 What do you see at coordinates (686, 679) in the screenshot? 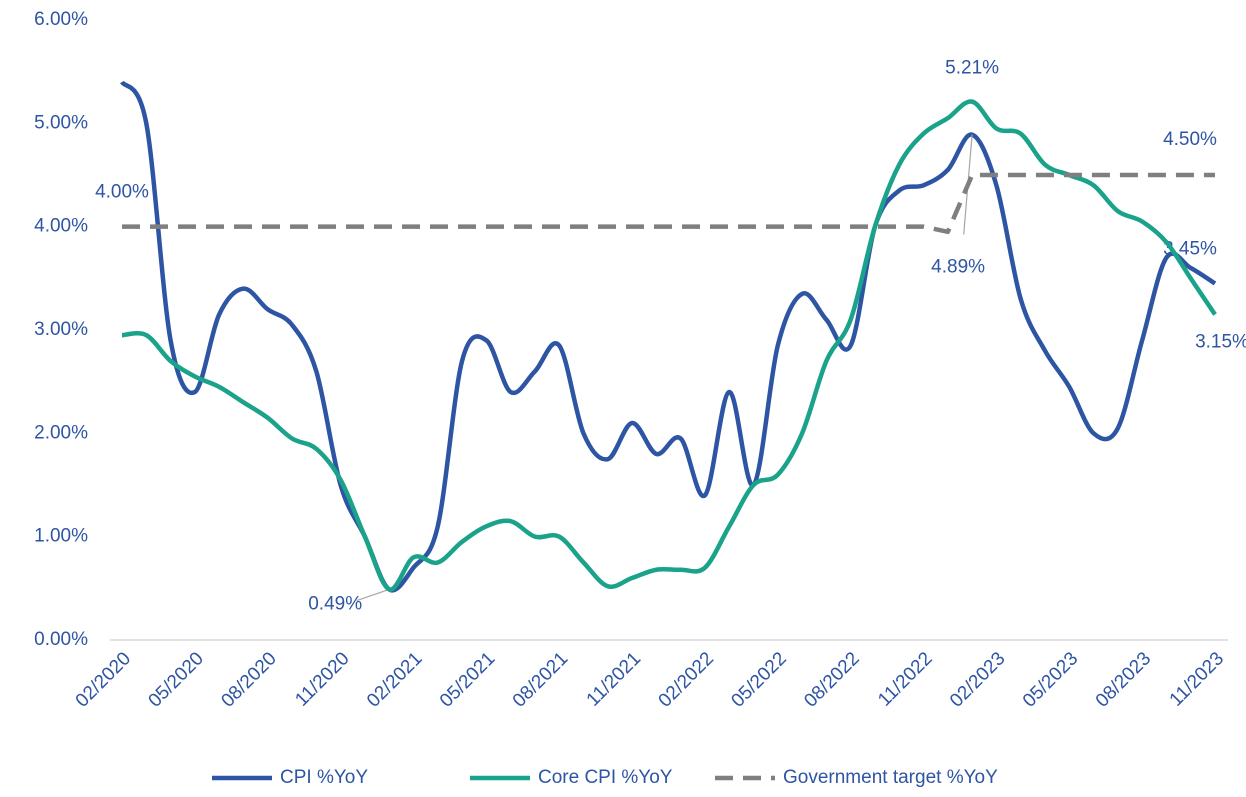
I see `x-tick-label: 02/2022` at bounding box center [686, 679].